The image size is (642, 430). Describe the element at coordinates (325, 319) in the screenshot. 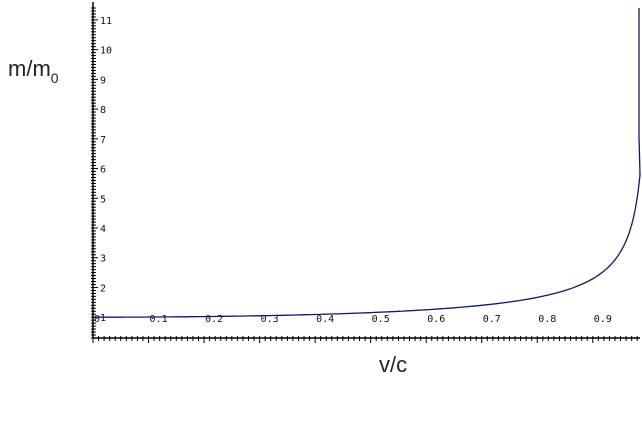

I see `x-tick-label: 0.4` at that location.